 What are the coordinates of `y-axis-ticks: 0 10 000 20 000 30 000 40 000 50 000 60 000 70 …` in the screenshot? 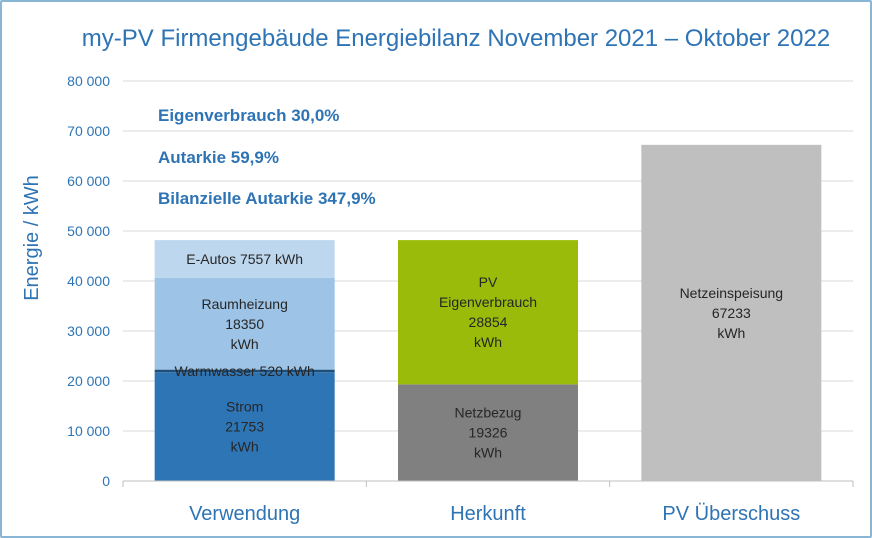 It's located at (88, 281).